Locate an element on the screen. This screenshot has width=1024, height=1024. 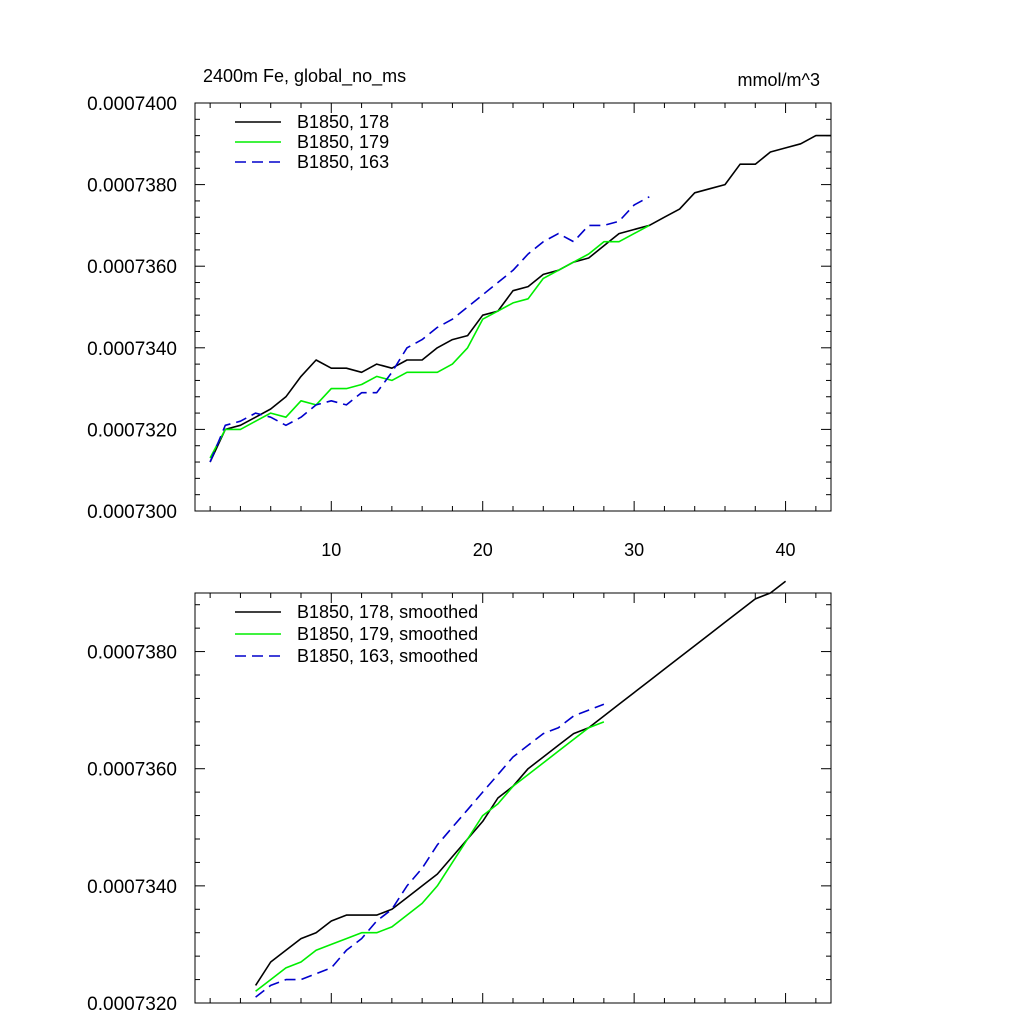
x-tick-label: 30 is located at coordinates (634, 550).